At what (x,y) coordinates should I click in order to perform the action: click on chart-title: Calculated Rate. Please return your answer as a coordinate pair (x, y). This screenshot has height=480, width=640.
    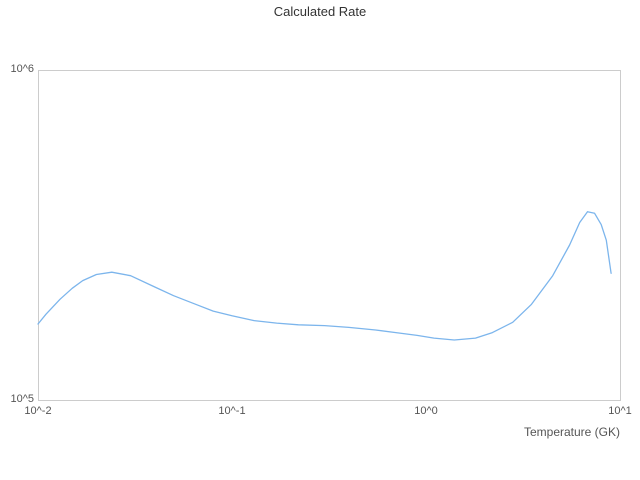
    Looking at the image, I should click on (320, 11).